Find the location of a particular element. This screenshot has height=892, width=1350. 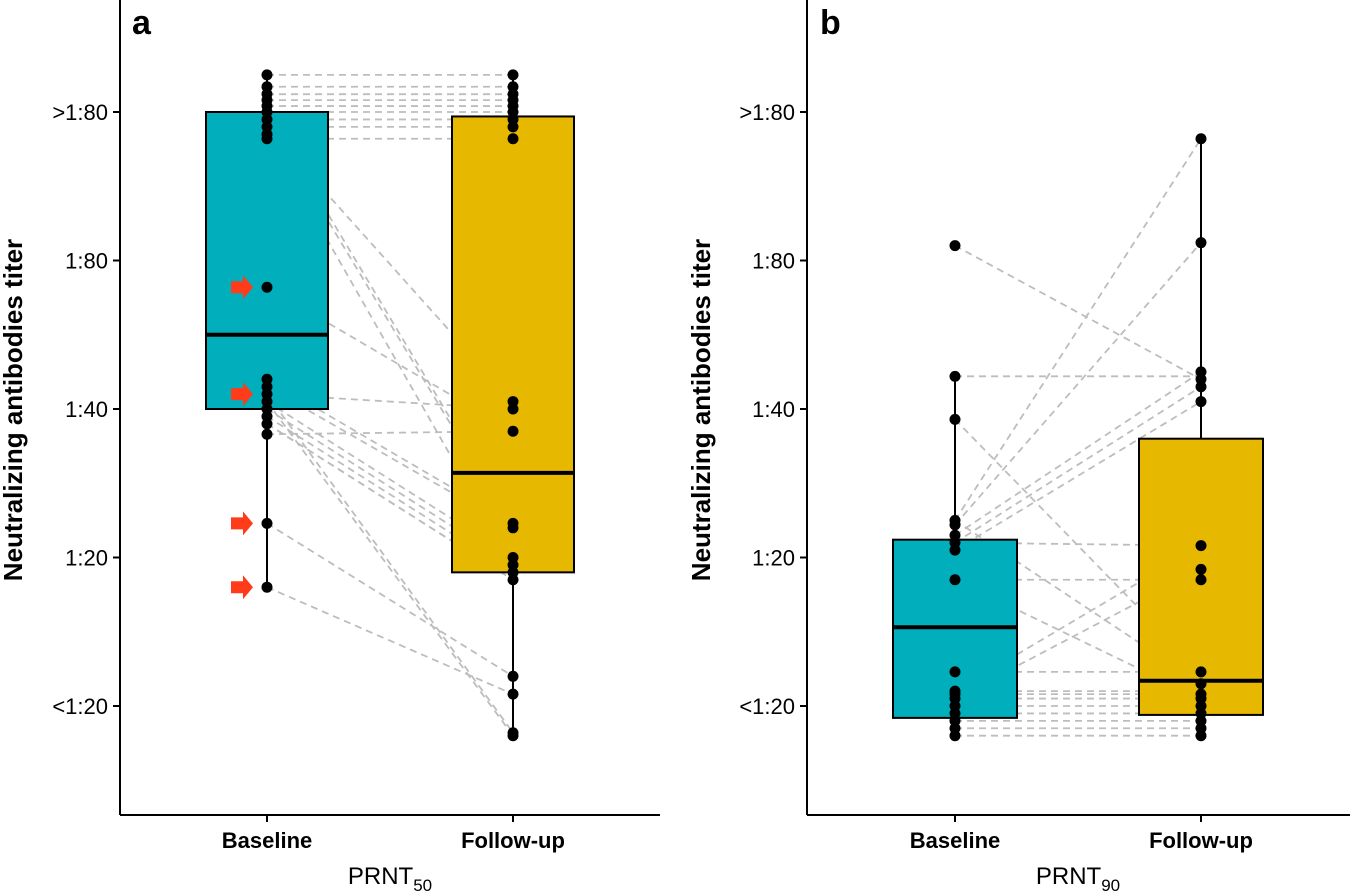

y-tick-label-a: 1:80 is located at coordinates (86, 261).